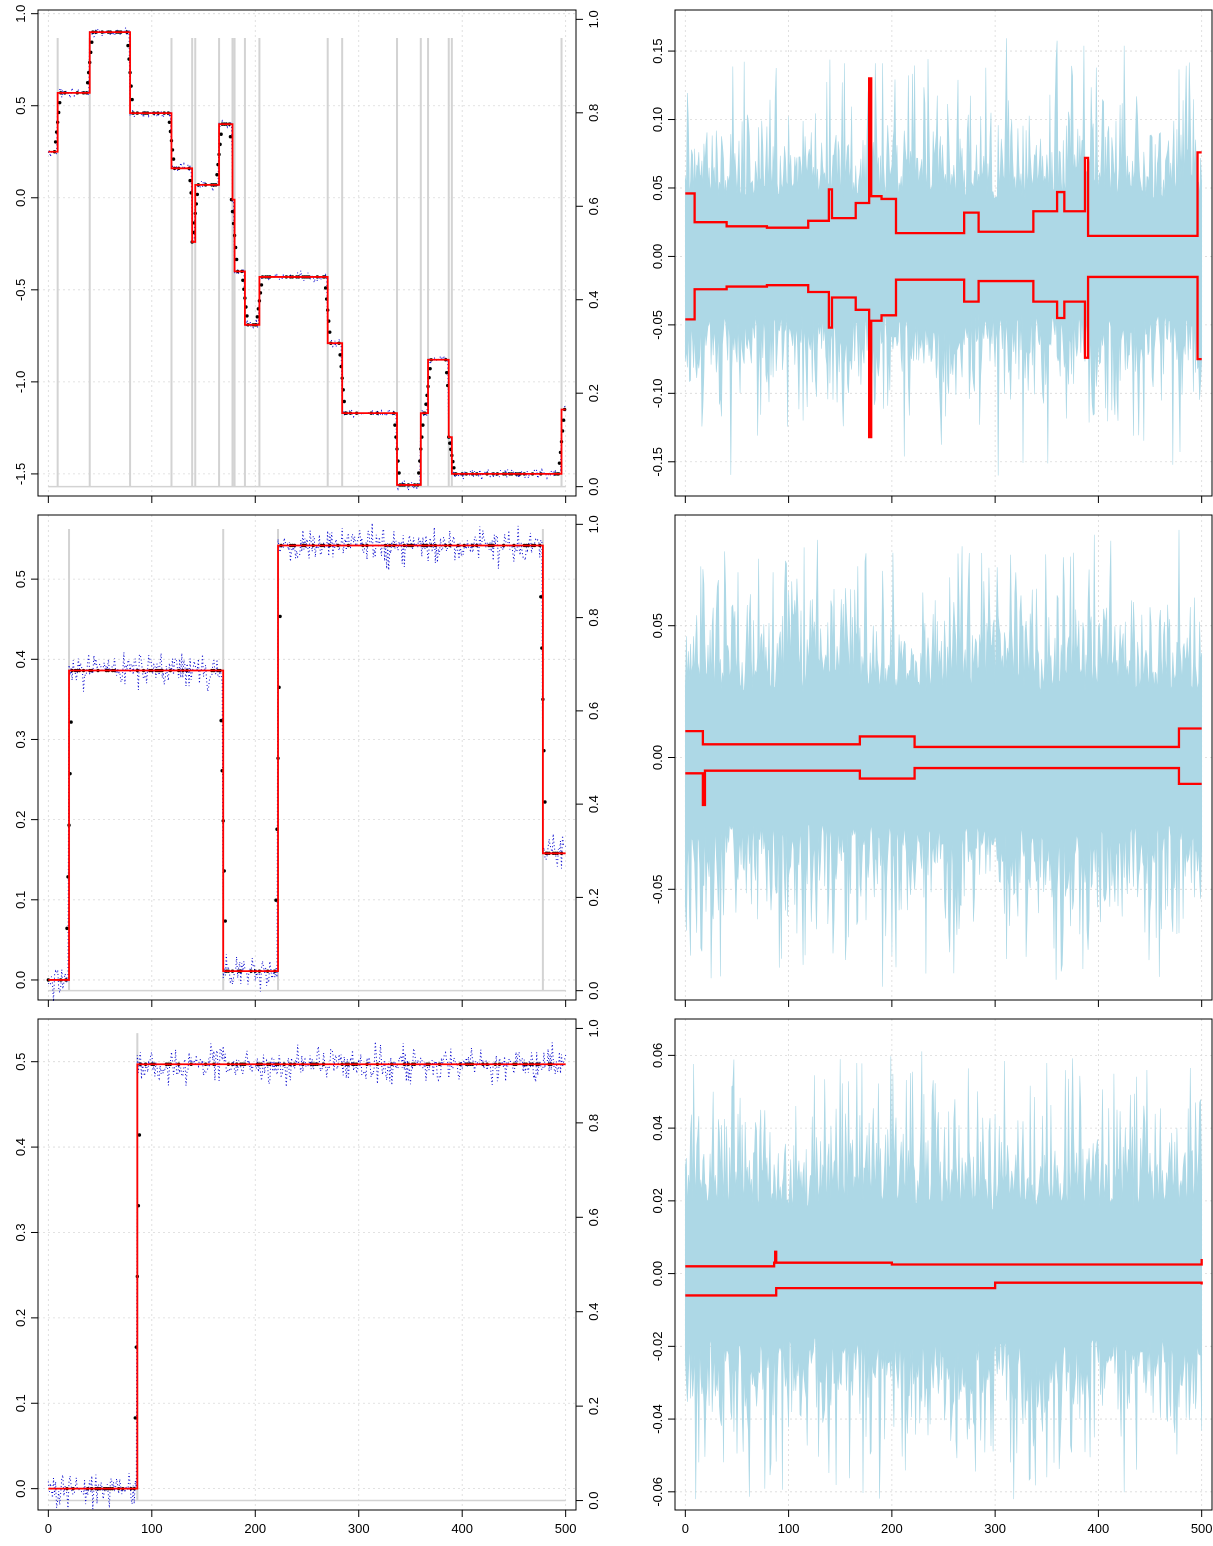  Describe the element at coordinates (657, 462) in the screenshot. I see `y-tick-label: -0.15` at that location.